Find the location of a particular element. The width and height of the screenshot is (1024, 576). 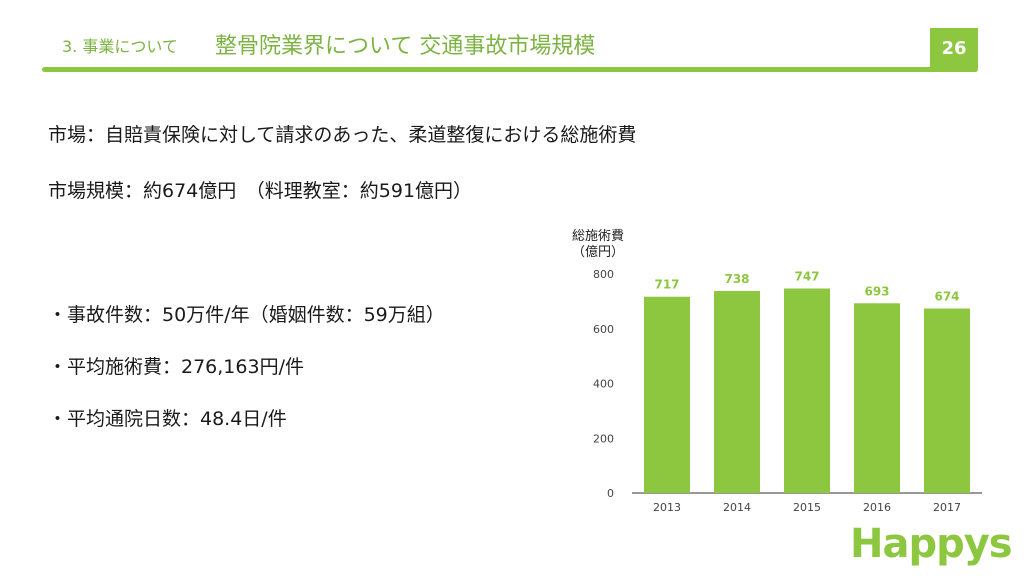

y-tick-label: 600 is located at coordinates (603, 329).